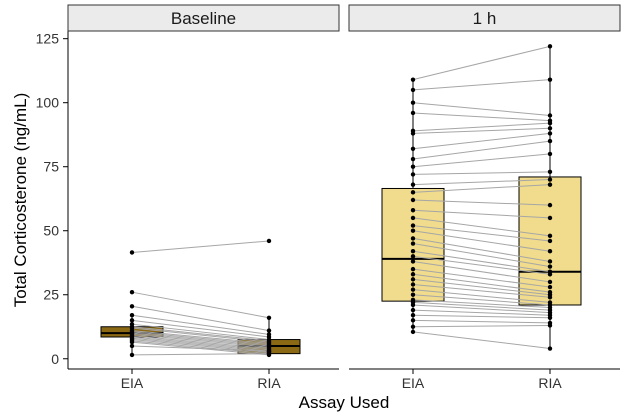 This screenshot has height=414, width=621. Describe the element at coordinates (413, 383) in the screenshot. I see `x-tick-label: EIA` at that location.